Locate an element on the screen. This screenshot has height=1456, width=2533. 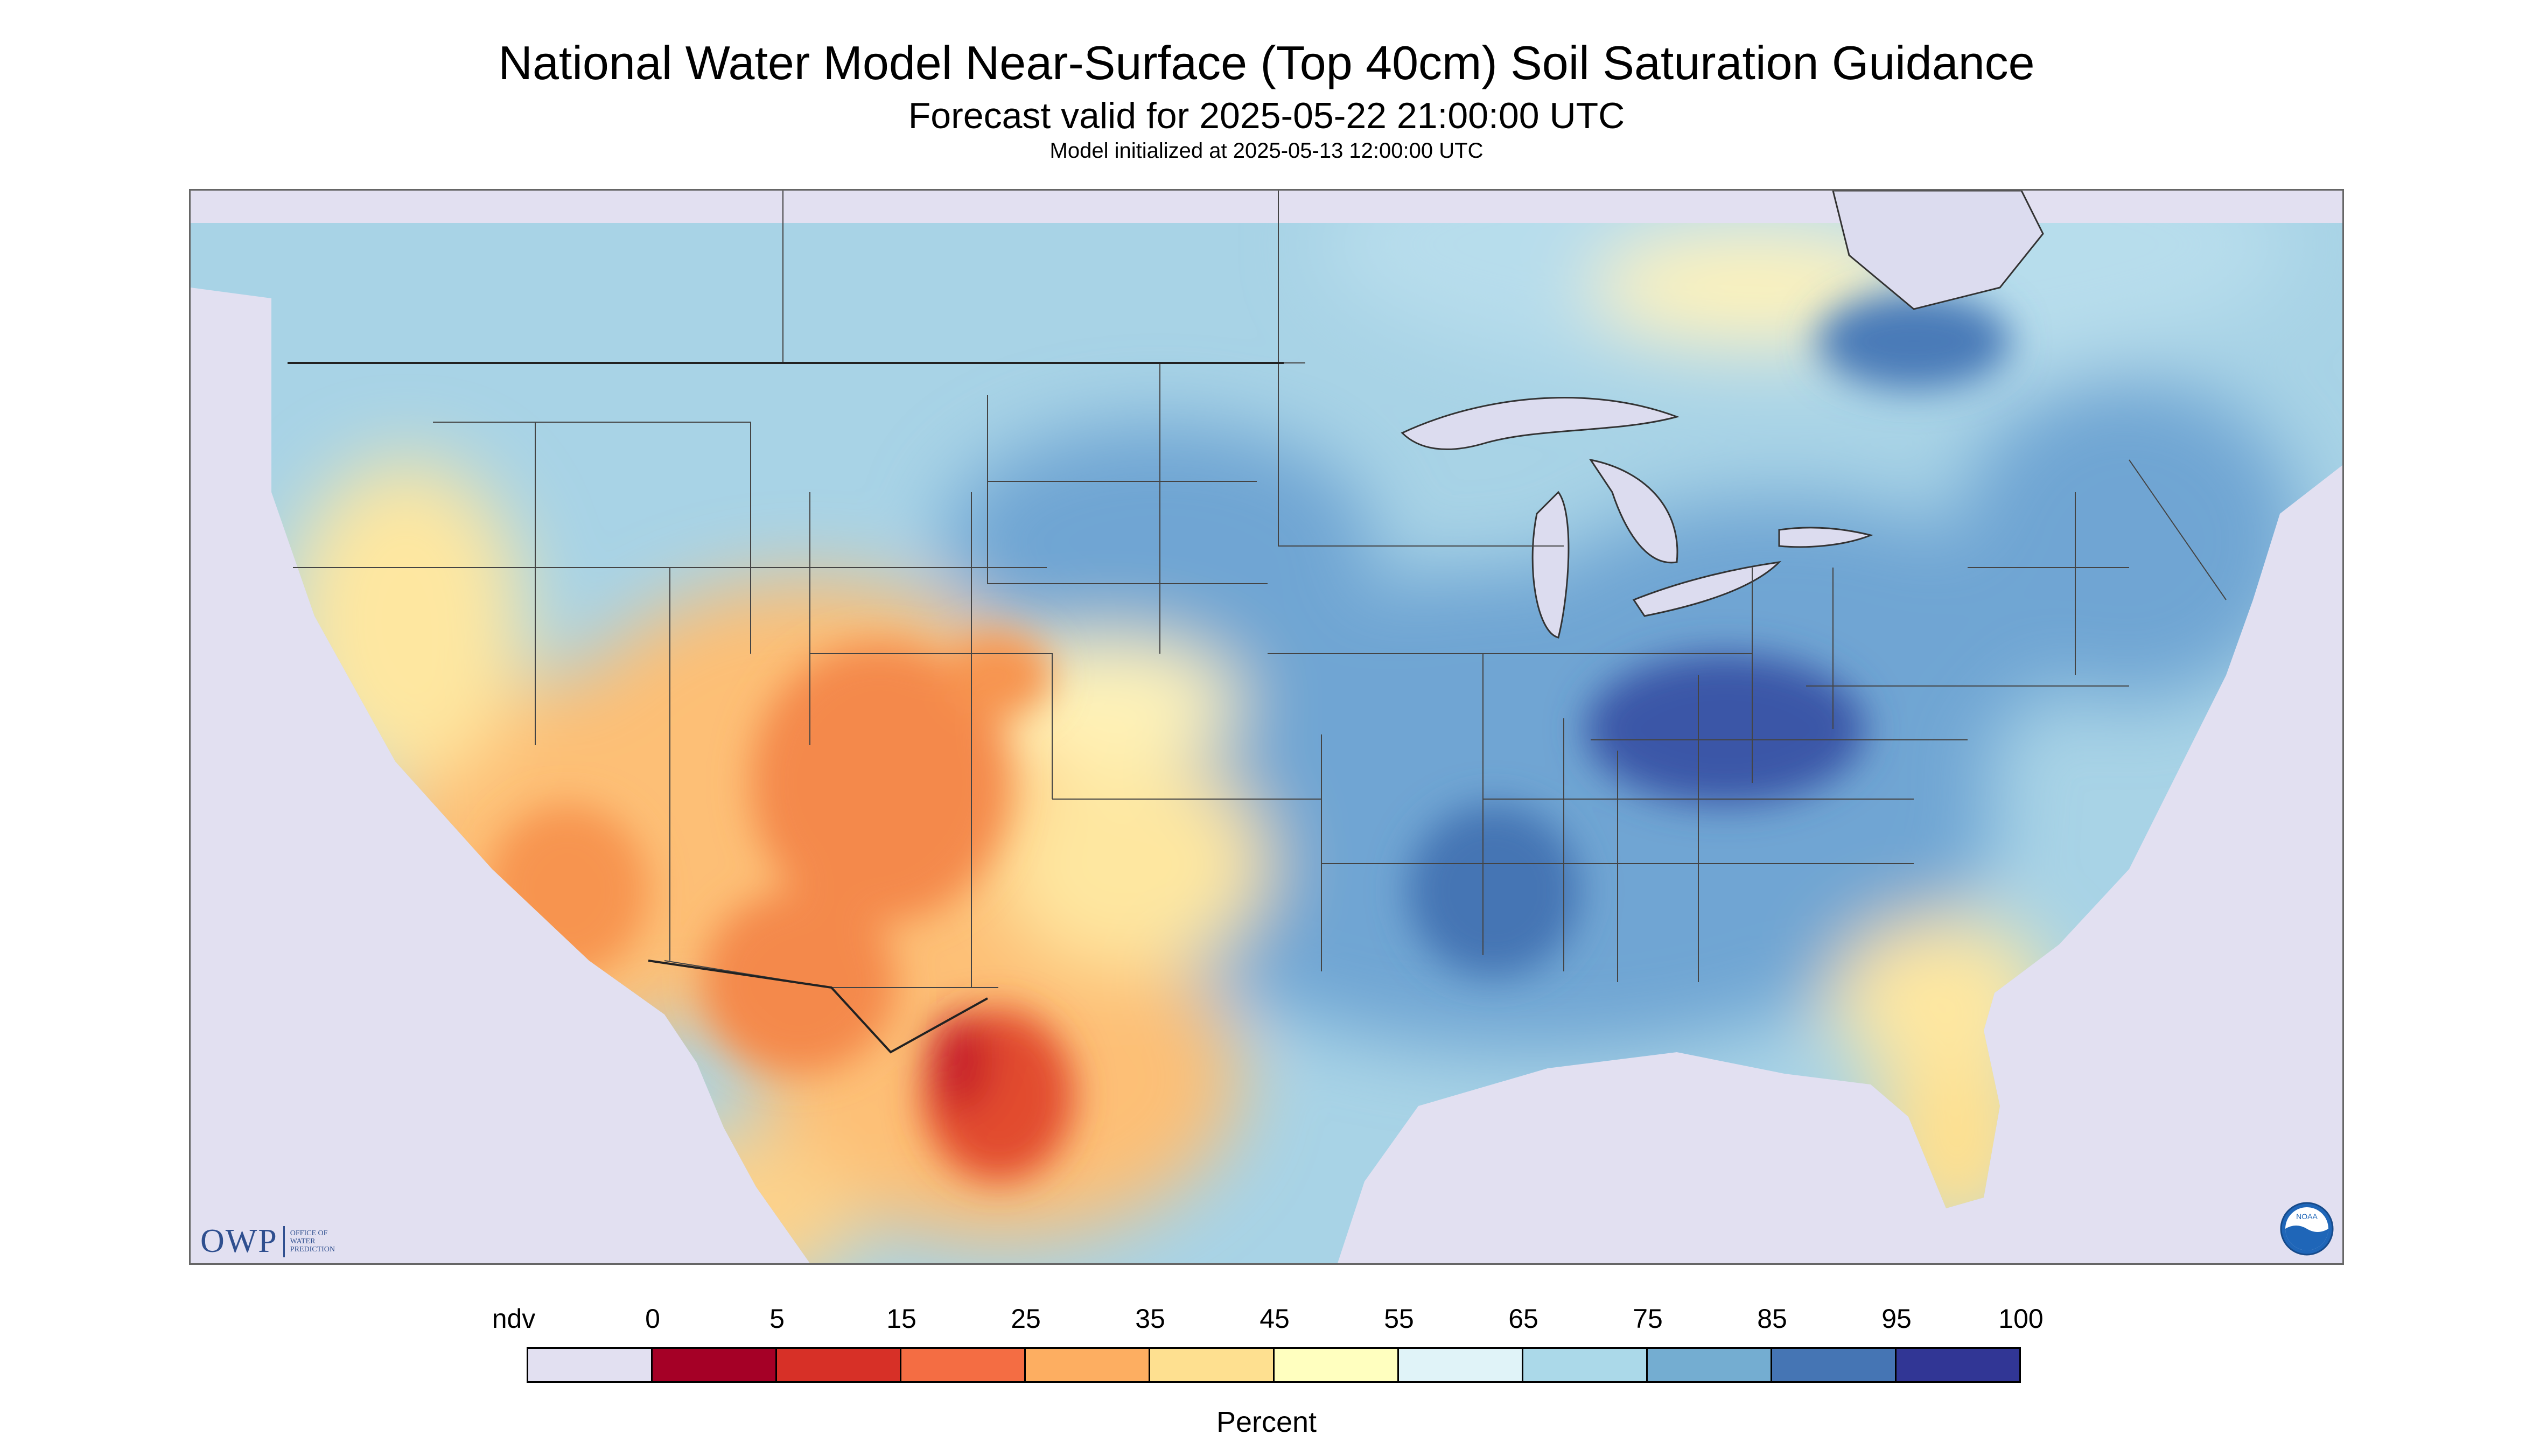
colorbar-tick-label: 35 is located at coordinates (1150, 1319).